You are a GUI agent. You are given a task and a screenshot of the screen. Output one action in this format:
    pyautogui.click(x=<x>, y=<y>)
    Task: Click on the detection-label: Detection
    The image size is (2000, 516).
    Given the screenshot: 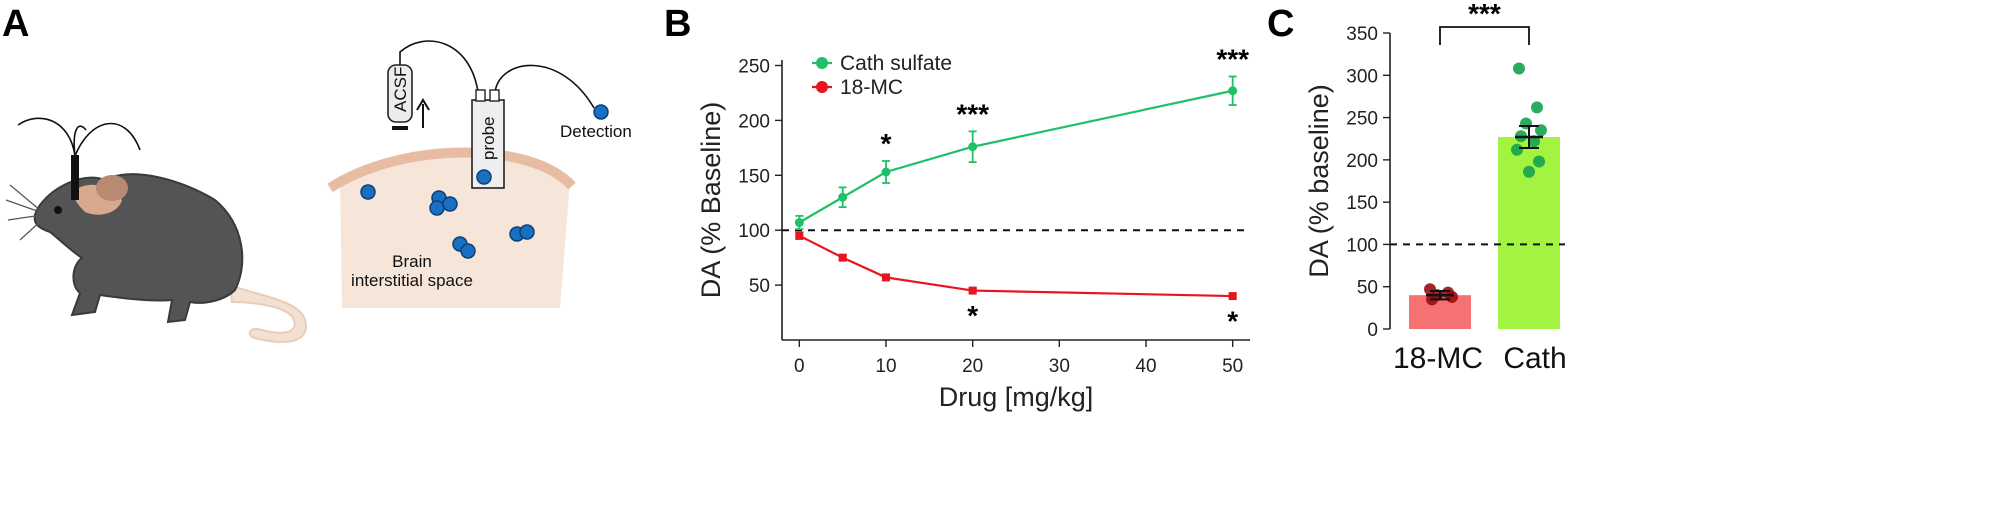 What is the action you would take?
    pyautogui.click(x=596, y=131)
    